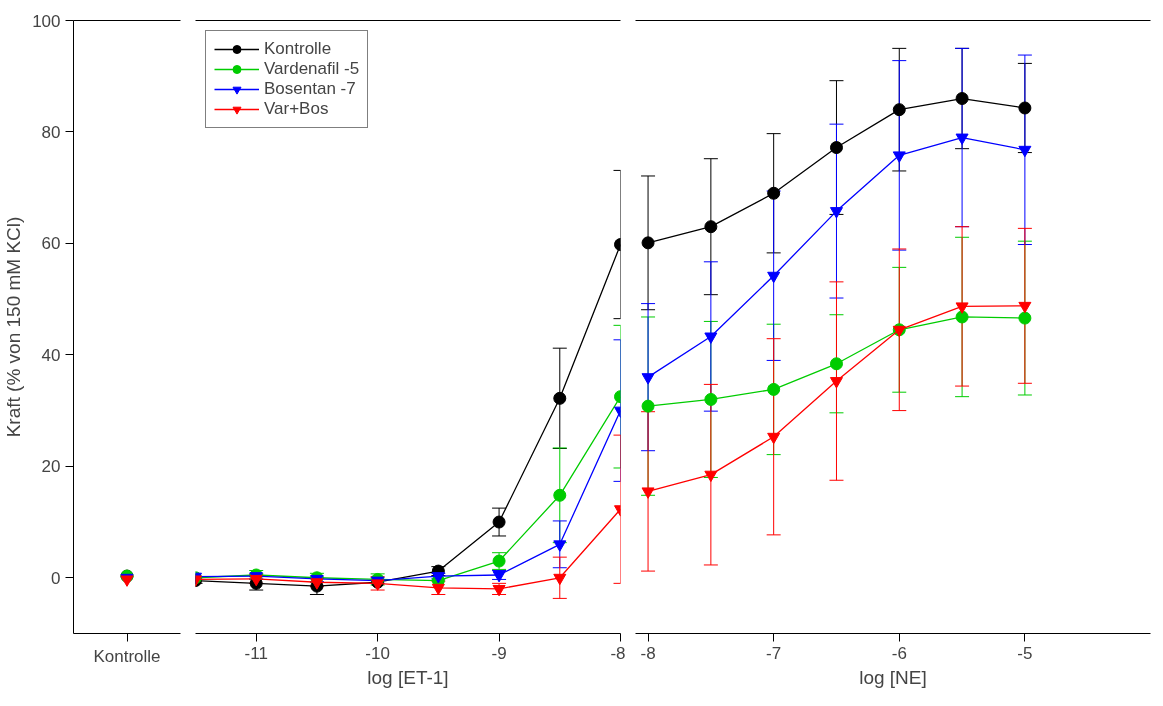  Describe the element at coordinates (298, 49) in the screenshot. I see `legend-label: Kontrolle` at that location.